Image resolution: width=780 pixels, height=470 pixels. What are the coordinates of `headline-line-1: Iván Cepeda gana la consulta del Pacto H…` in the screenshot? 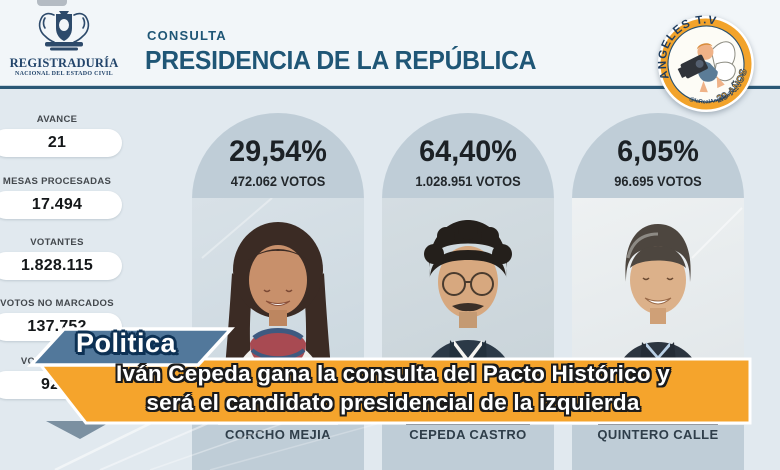 It's located at (393, 373).